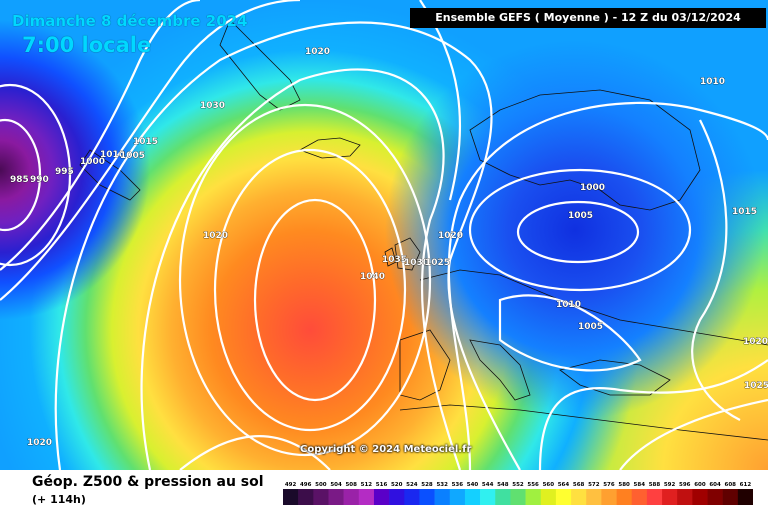 This screenshot has height=512, width=768. Describe the element at coordinates (64, 172) in the screenshot. I see `isobar-label: 995` at that location.